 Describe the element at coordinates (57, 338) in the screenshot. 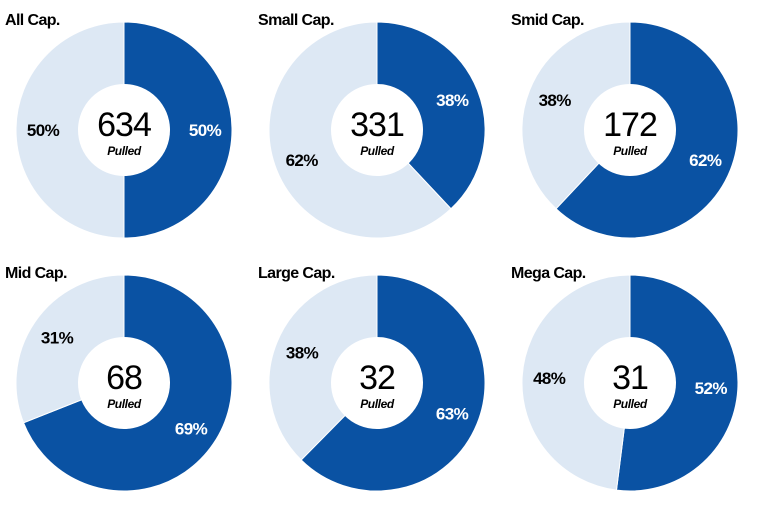

I see `slice-percent-label: 31%` at that location.